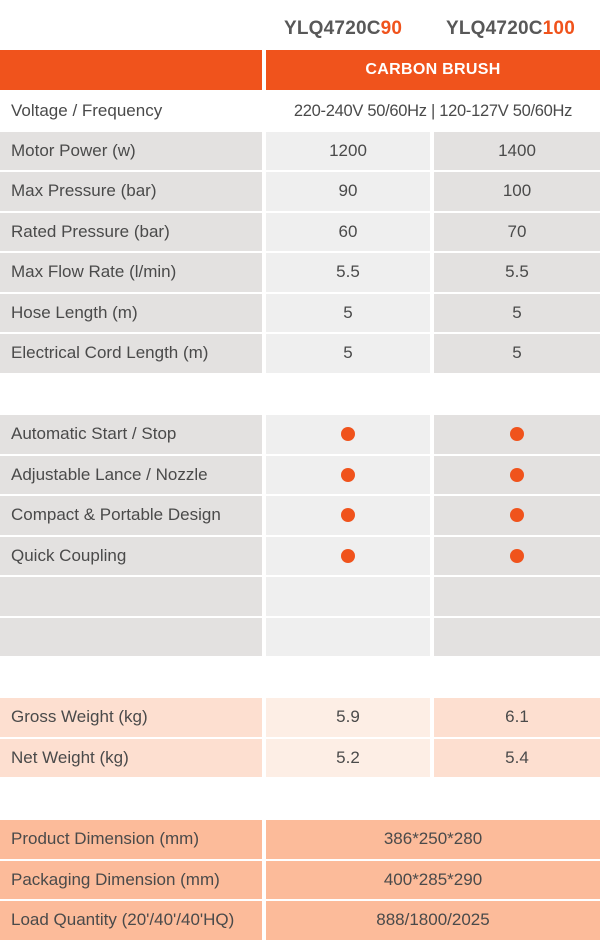 Image resolution: width=600 pixels, height=941 pixels. What do you see at coordinates (517, 353) in the screenshot?
I see `specs-row-5-b: 5` at bounding box center [517, 353].